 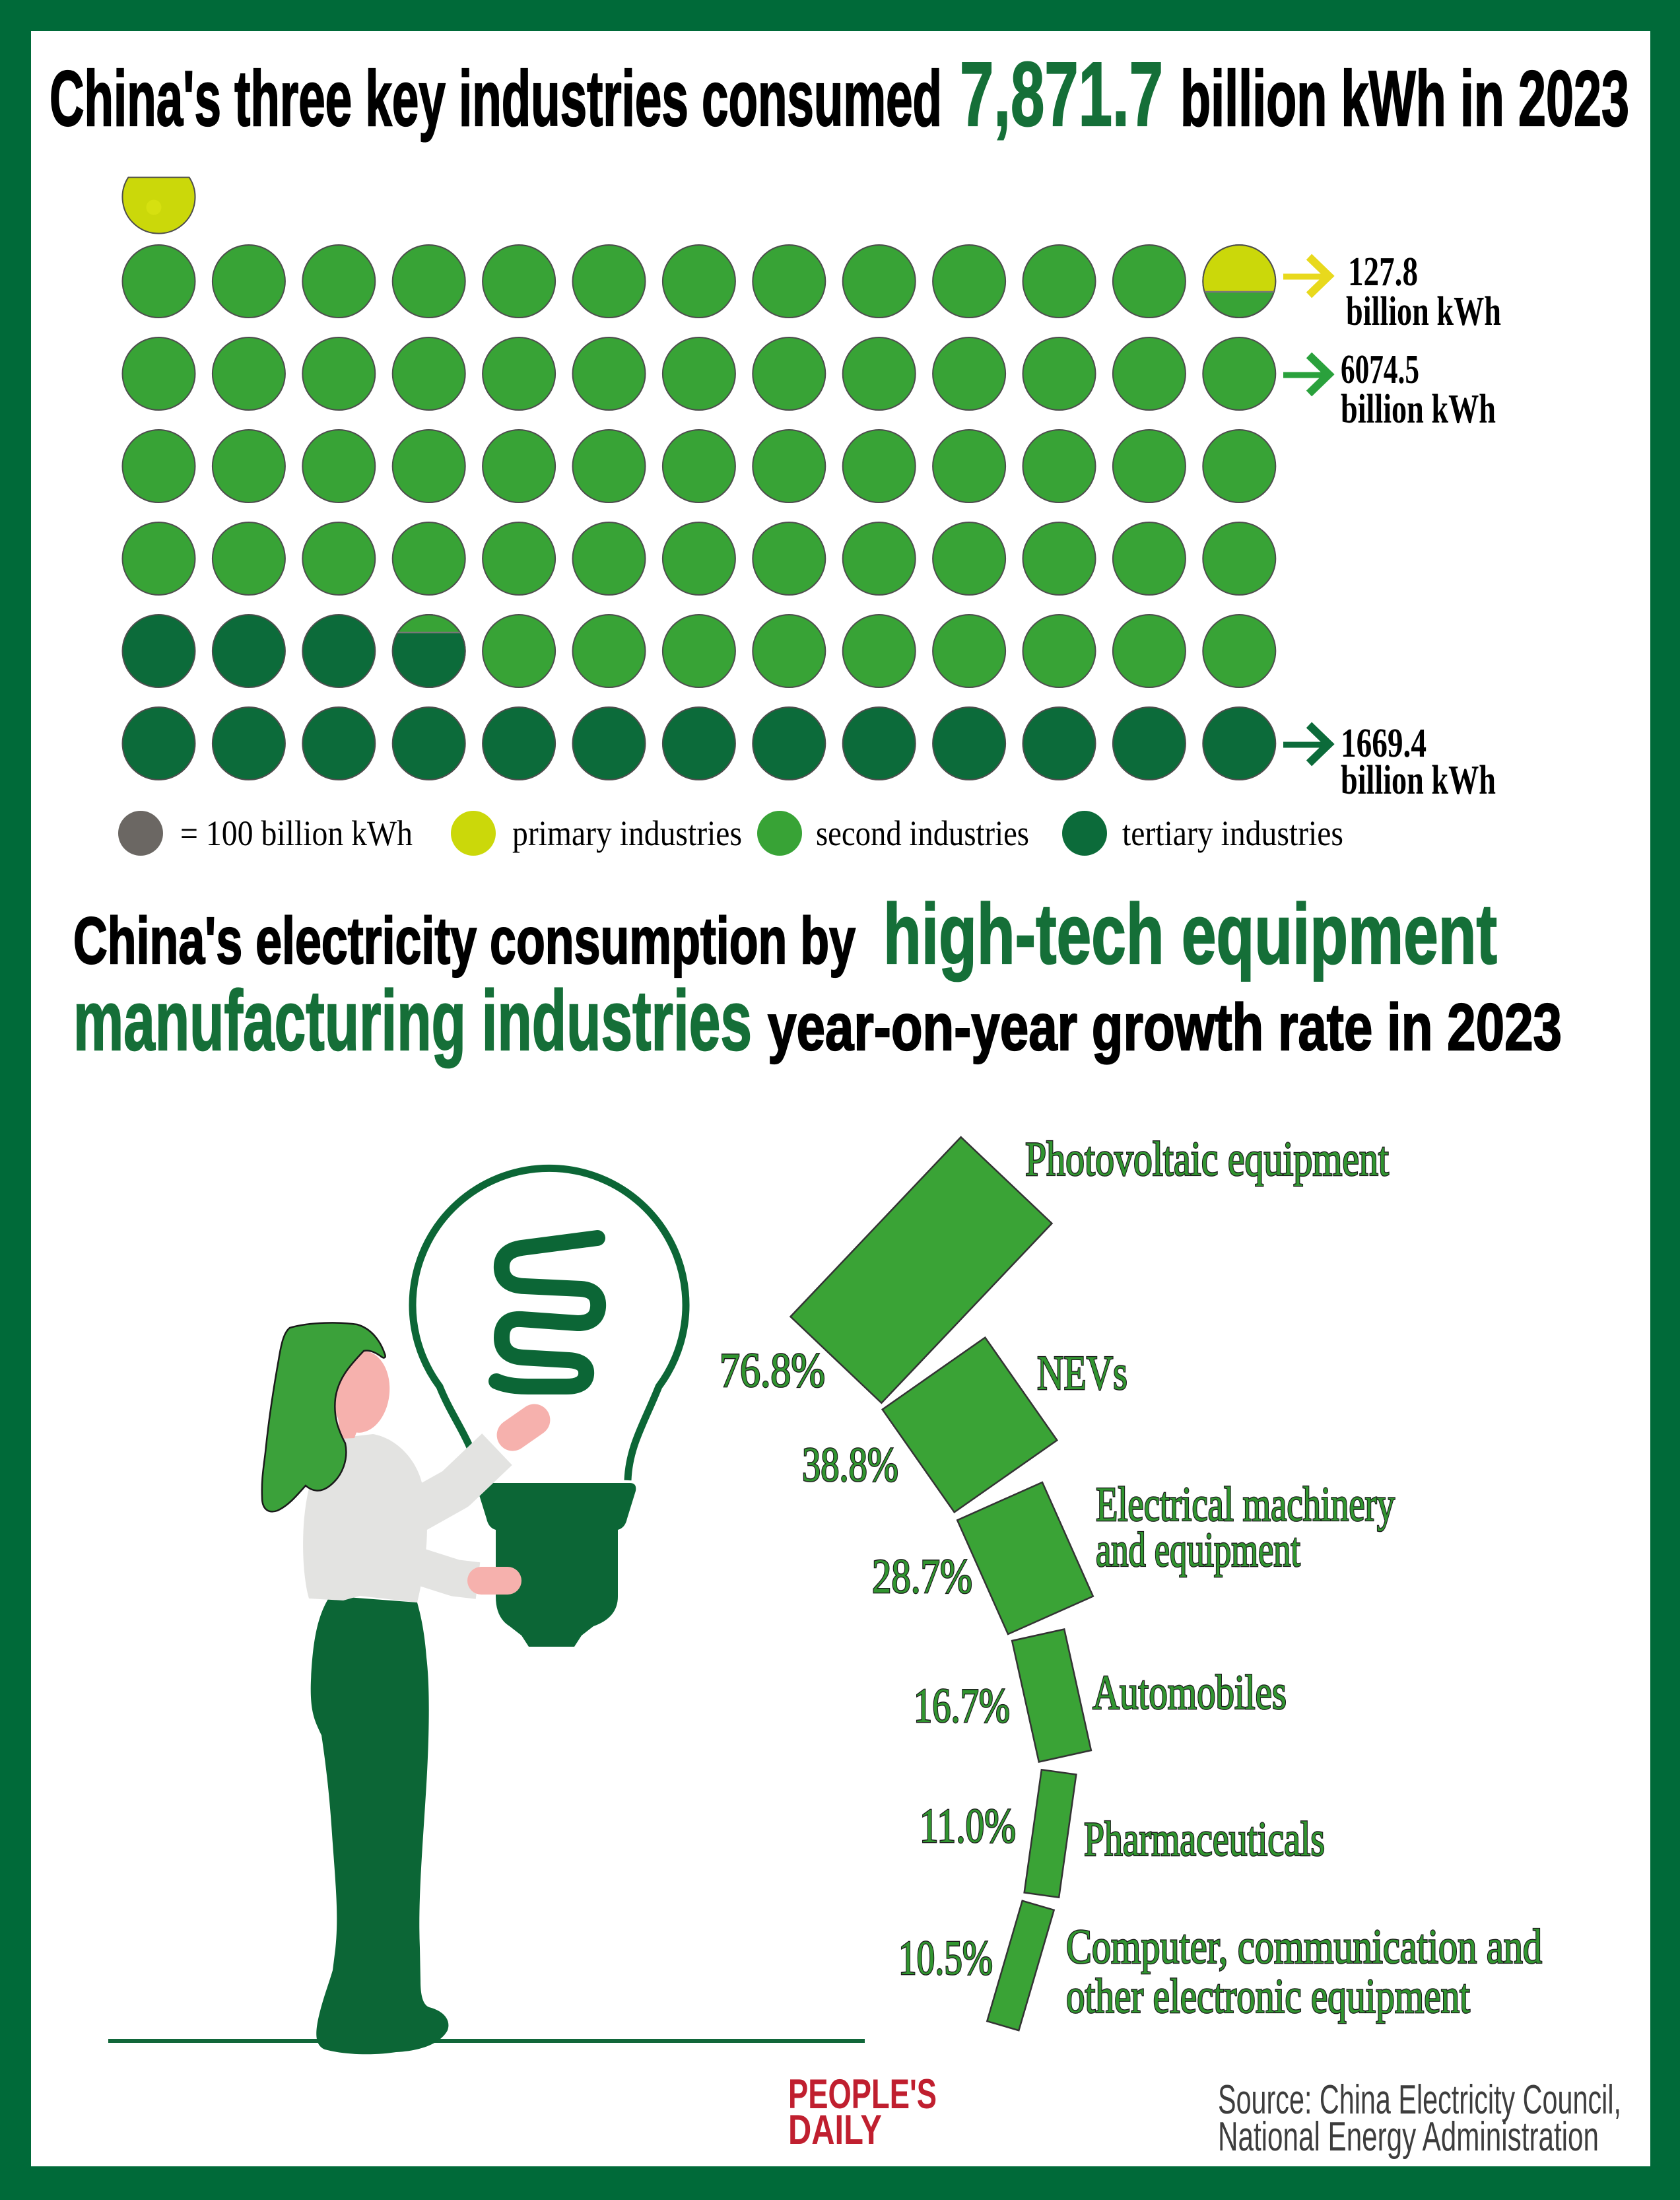 I want to click on svg-text: other electronic equipment, so click(x=1268, y=1997).